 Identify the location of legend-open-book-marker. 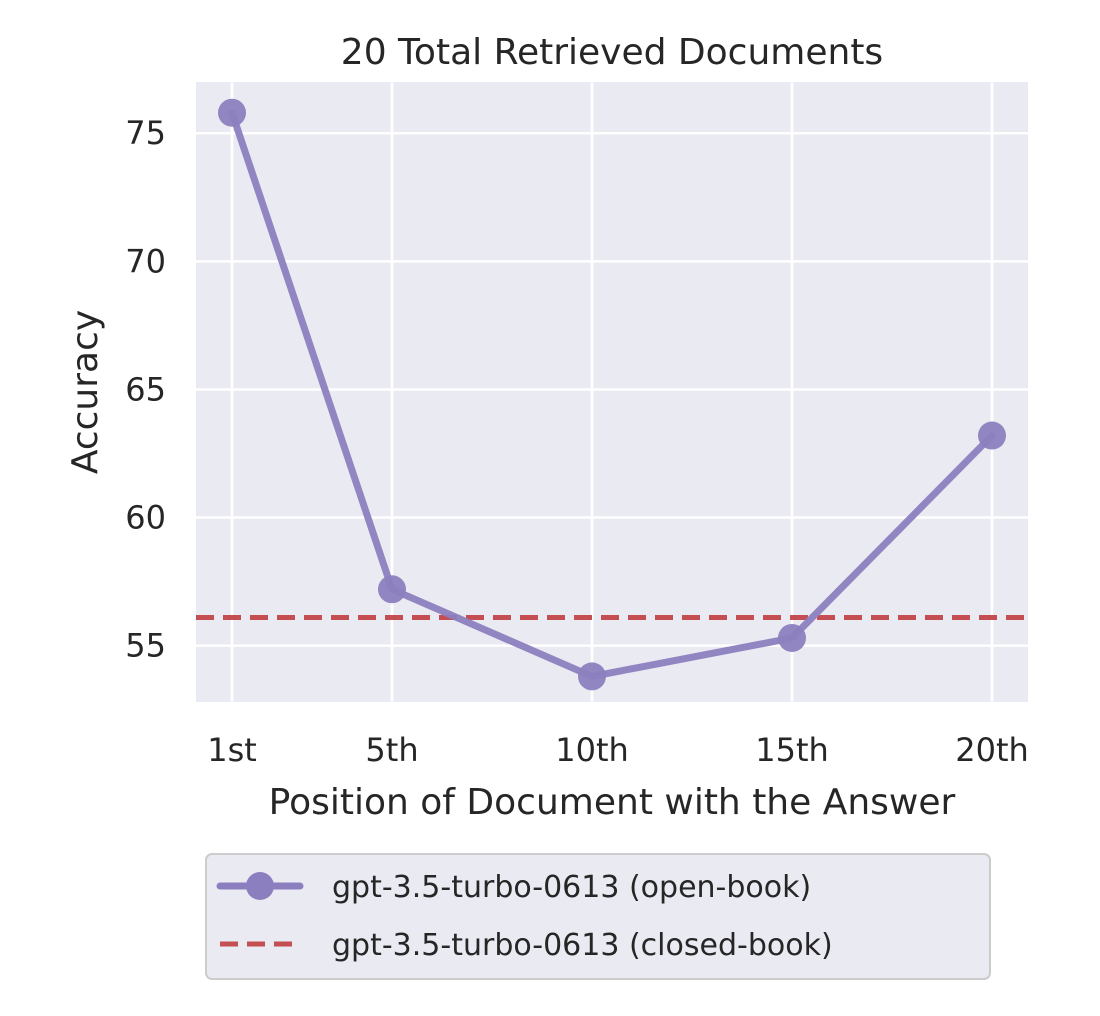
(260, 886).